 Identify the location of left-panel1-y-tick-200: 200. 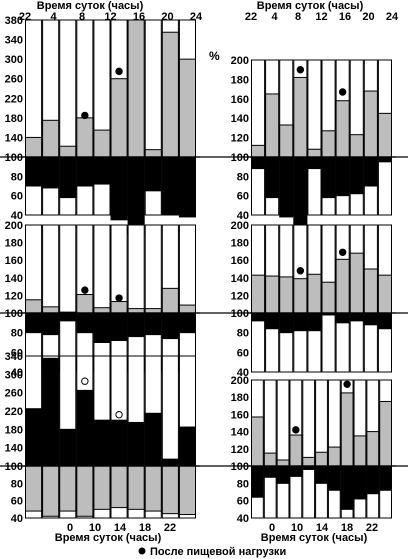
(14, 226).